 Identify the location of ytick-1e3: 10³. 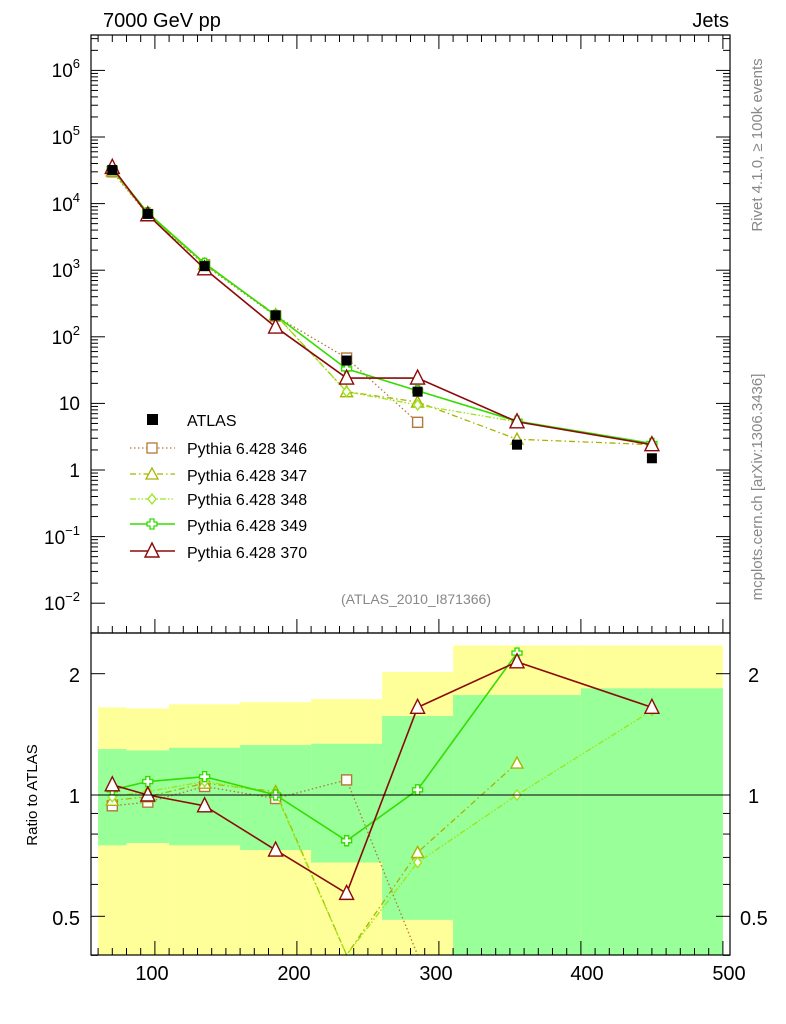
(66, 269).